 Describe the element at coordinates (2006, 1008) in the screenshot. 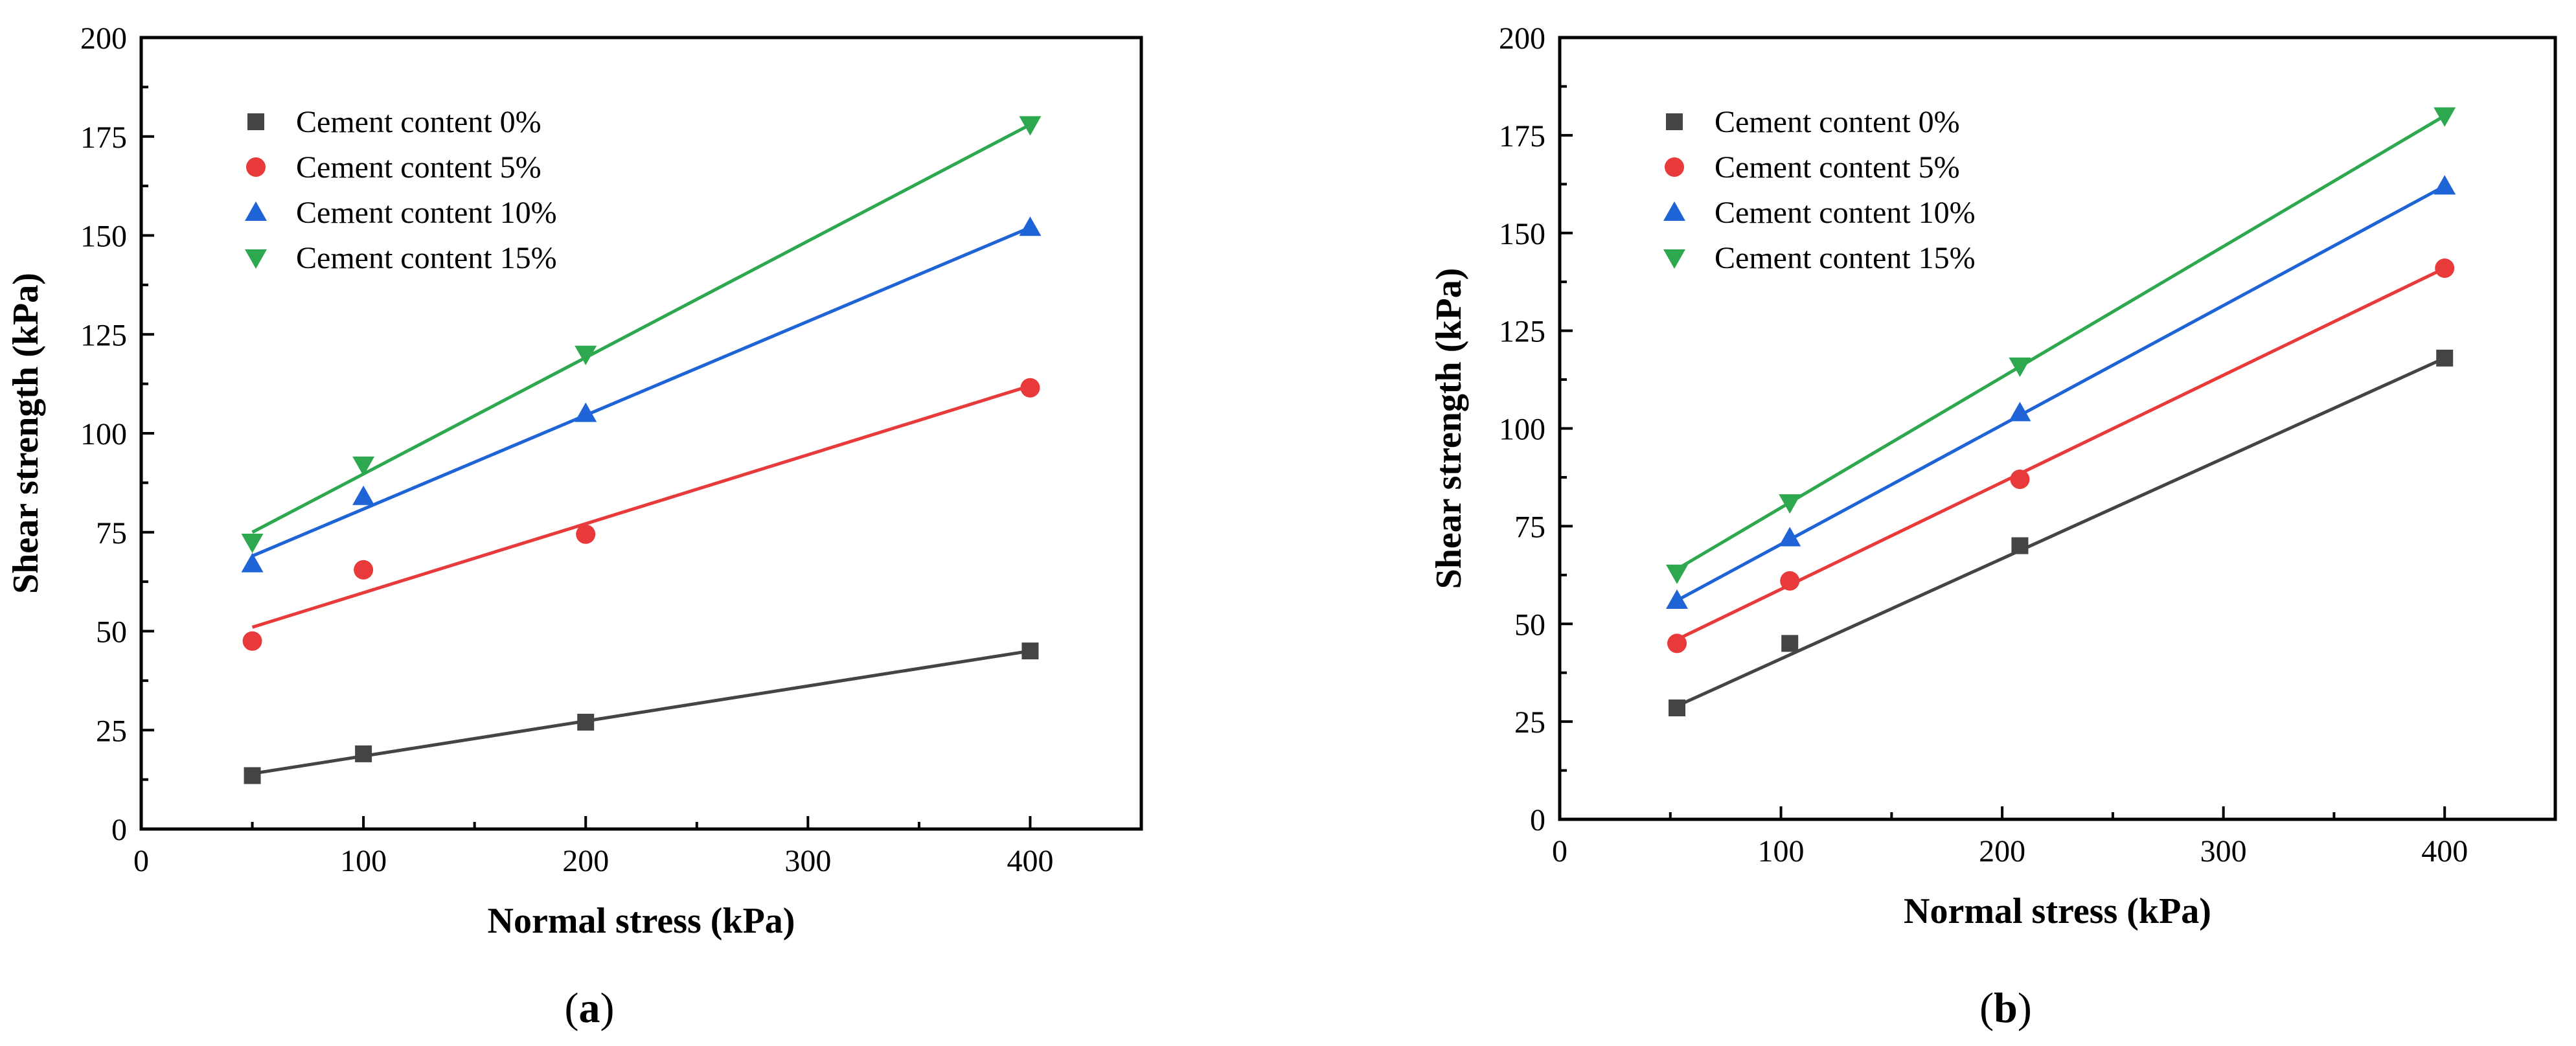

I see `panel-label: (b)` at that location.